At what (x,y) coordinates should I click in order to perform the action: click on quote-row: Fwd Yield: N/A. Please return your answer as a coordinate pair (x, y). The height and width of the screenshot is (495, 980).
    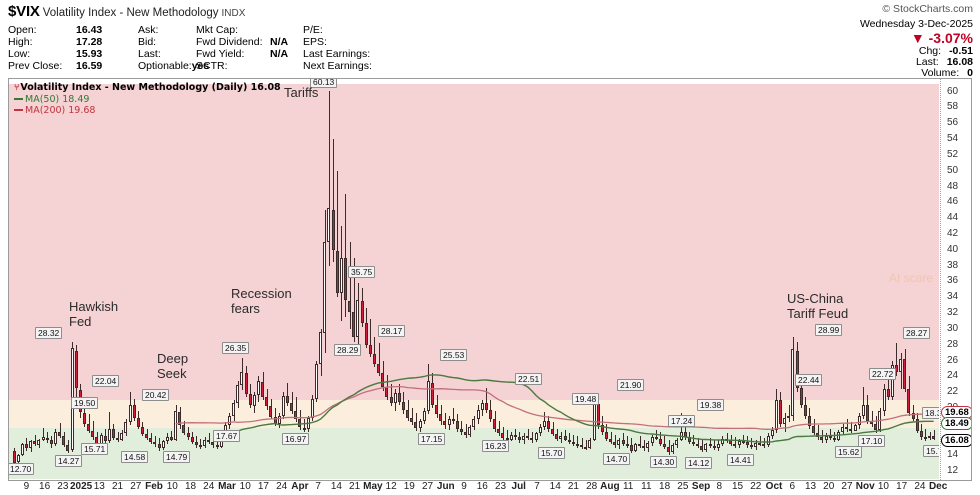
    Looking at the image, I should click on (242, 54).